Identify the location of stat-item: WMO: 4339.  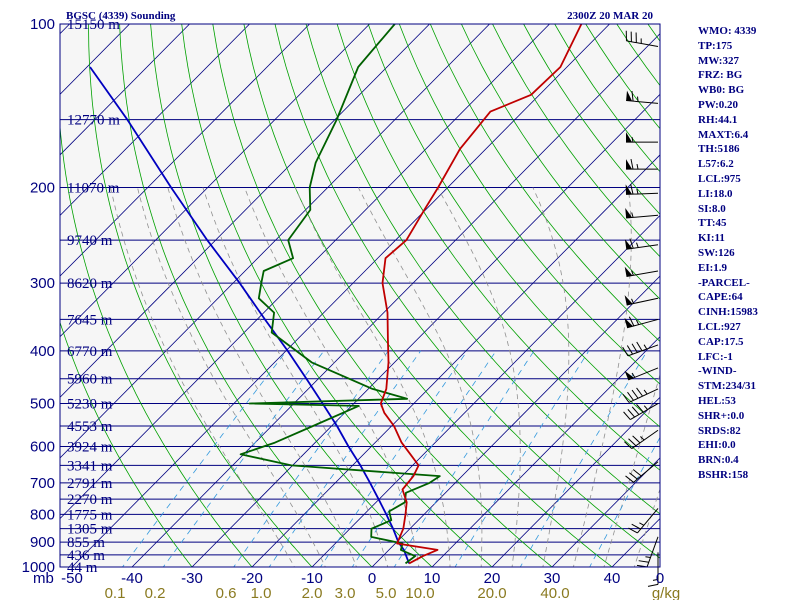
(727, 31).